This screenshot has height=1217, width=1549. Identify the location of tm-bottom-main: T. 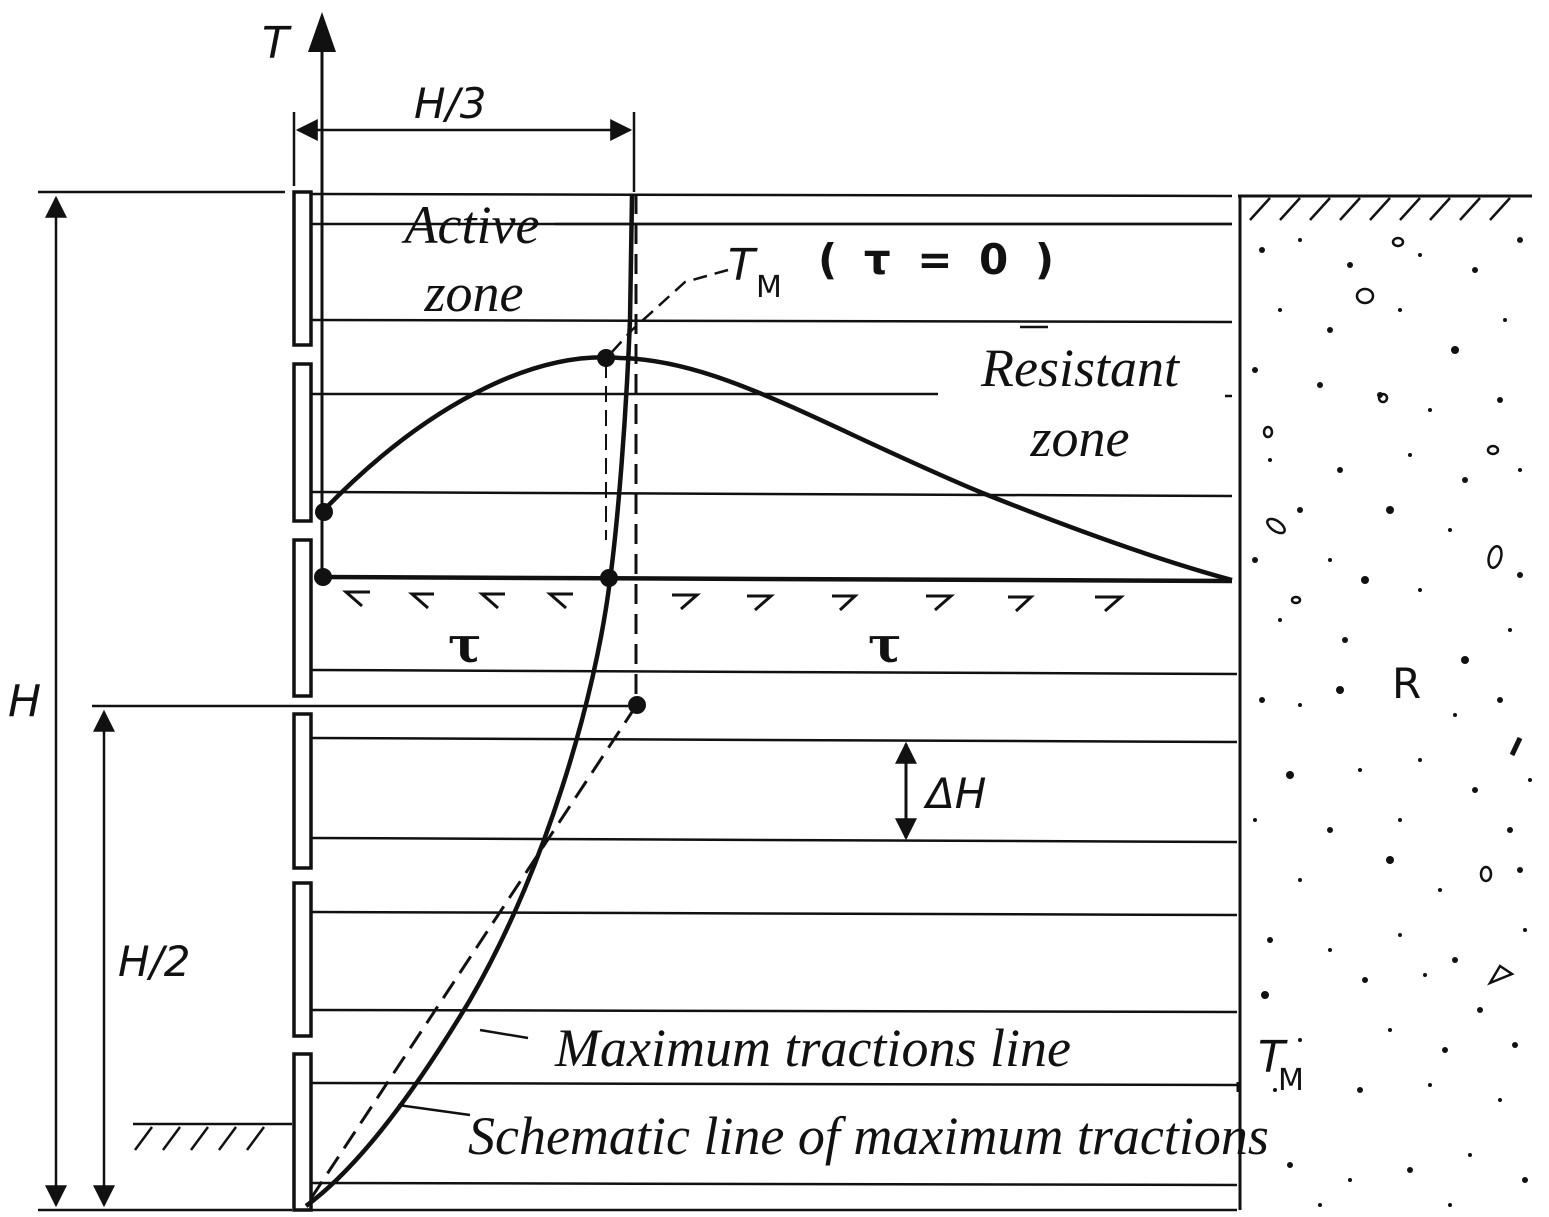
(1273, 1057).